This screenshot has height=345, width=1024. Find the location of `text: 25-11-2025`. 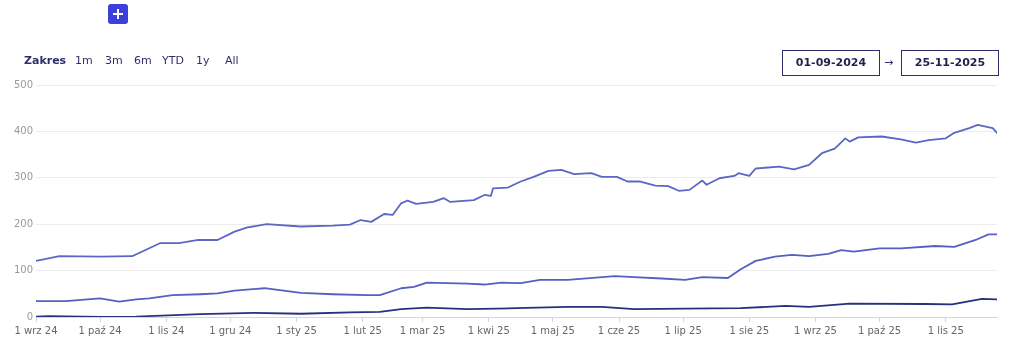

text: 25-11-2025 is located at coordinates (950, 63).